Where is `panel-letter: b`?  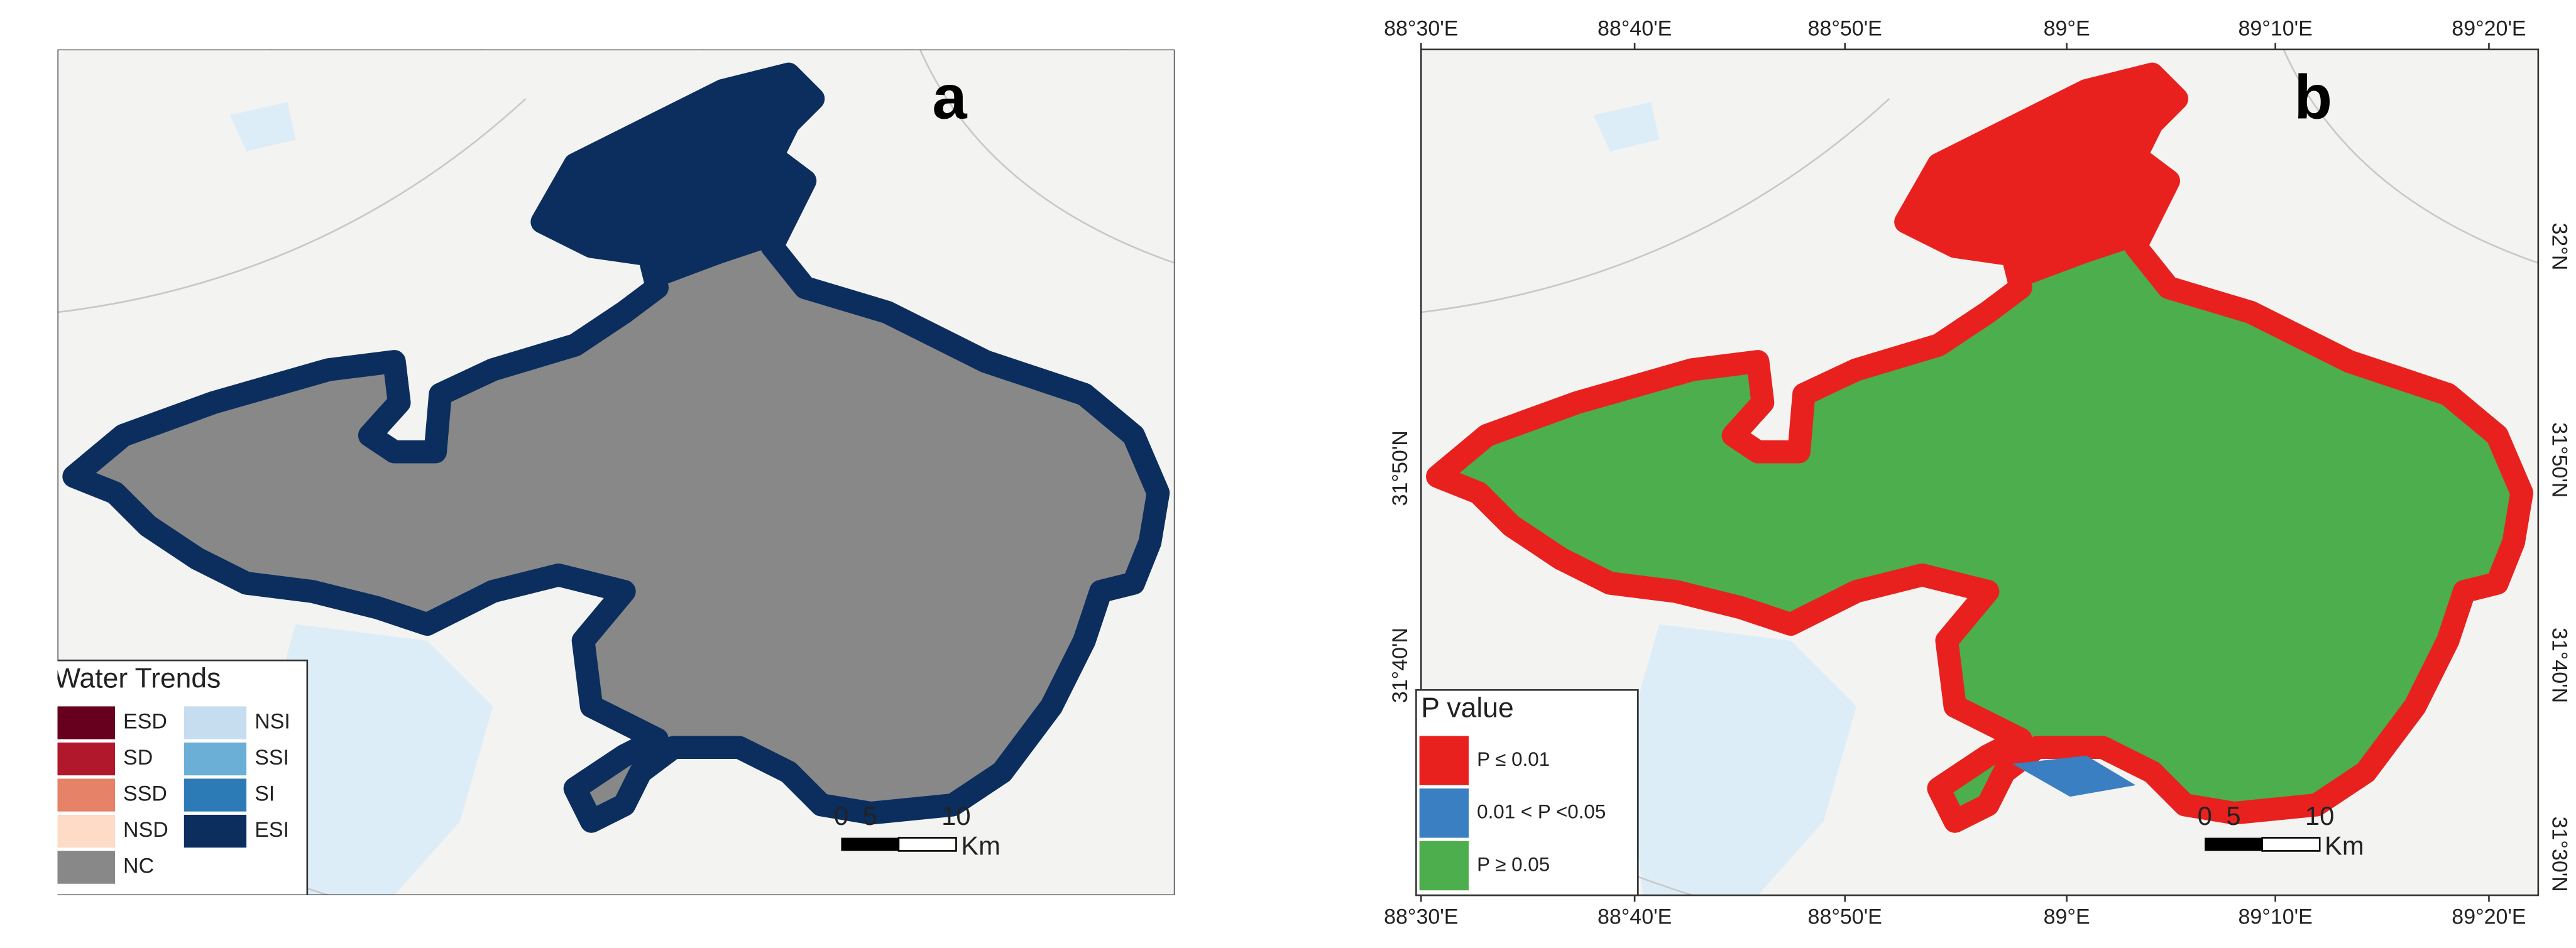
panel-letter: b is located at coordinates (2313, 98).